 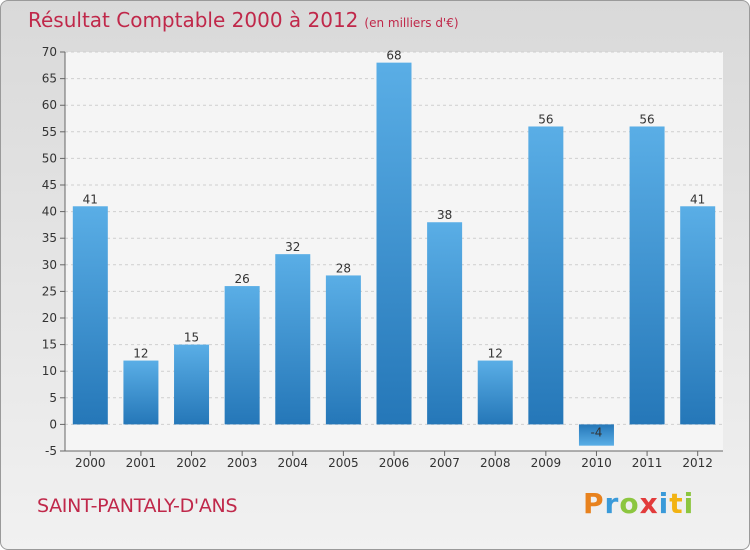 I want to click on data-label: 38, so click(x=444, y=215).